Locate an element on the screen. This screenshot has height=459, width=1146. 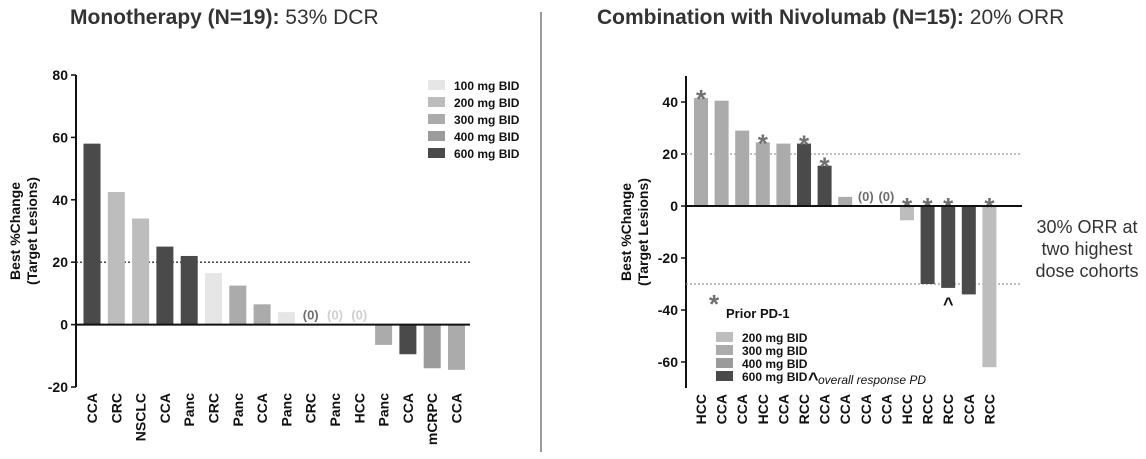
combo-y-tick-label: 0 is located at coordinates (674, 206).